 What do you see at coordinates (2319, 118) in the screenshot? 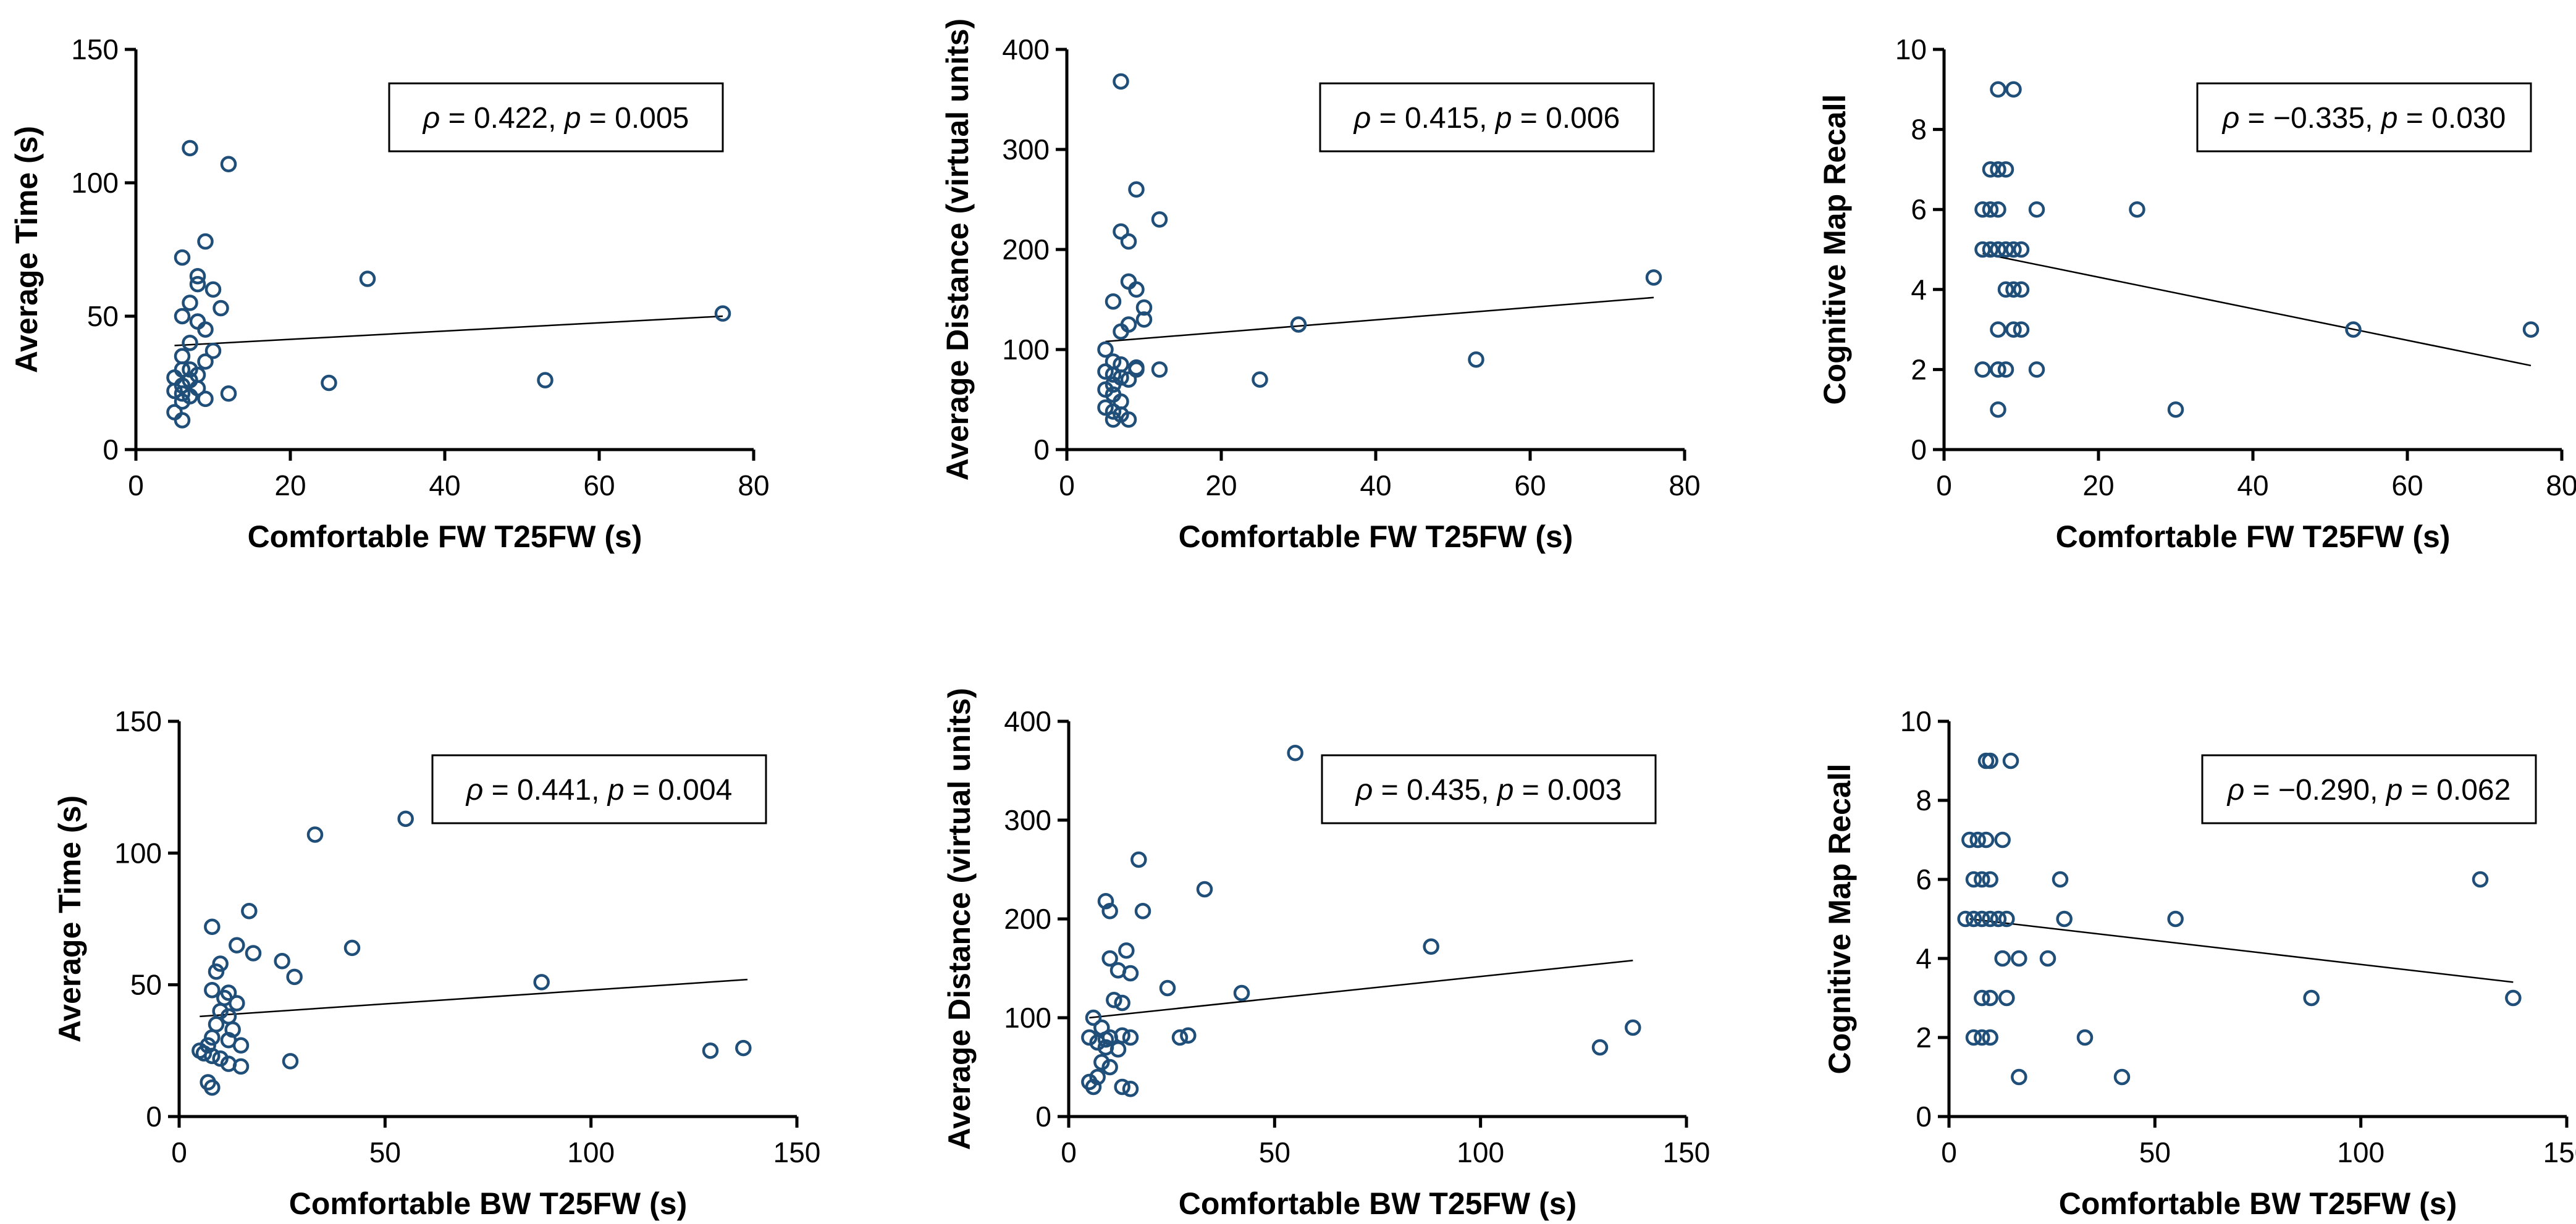
I see `rho-value: −0.335` at bounding box center [2319, 118].